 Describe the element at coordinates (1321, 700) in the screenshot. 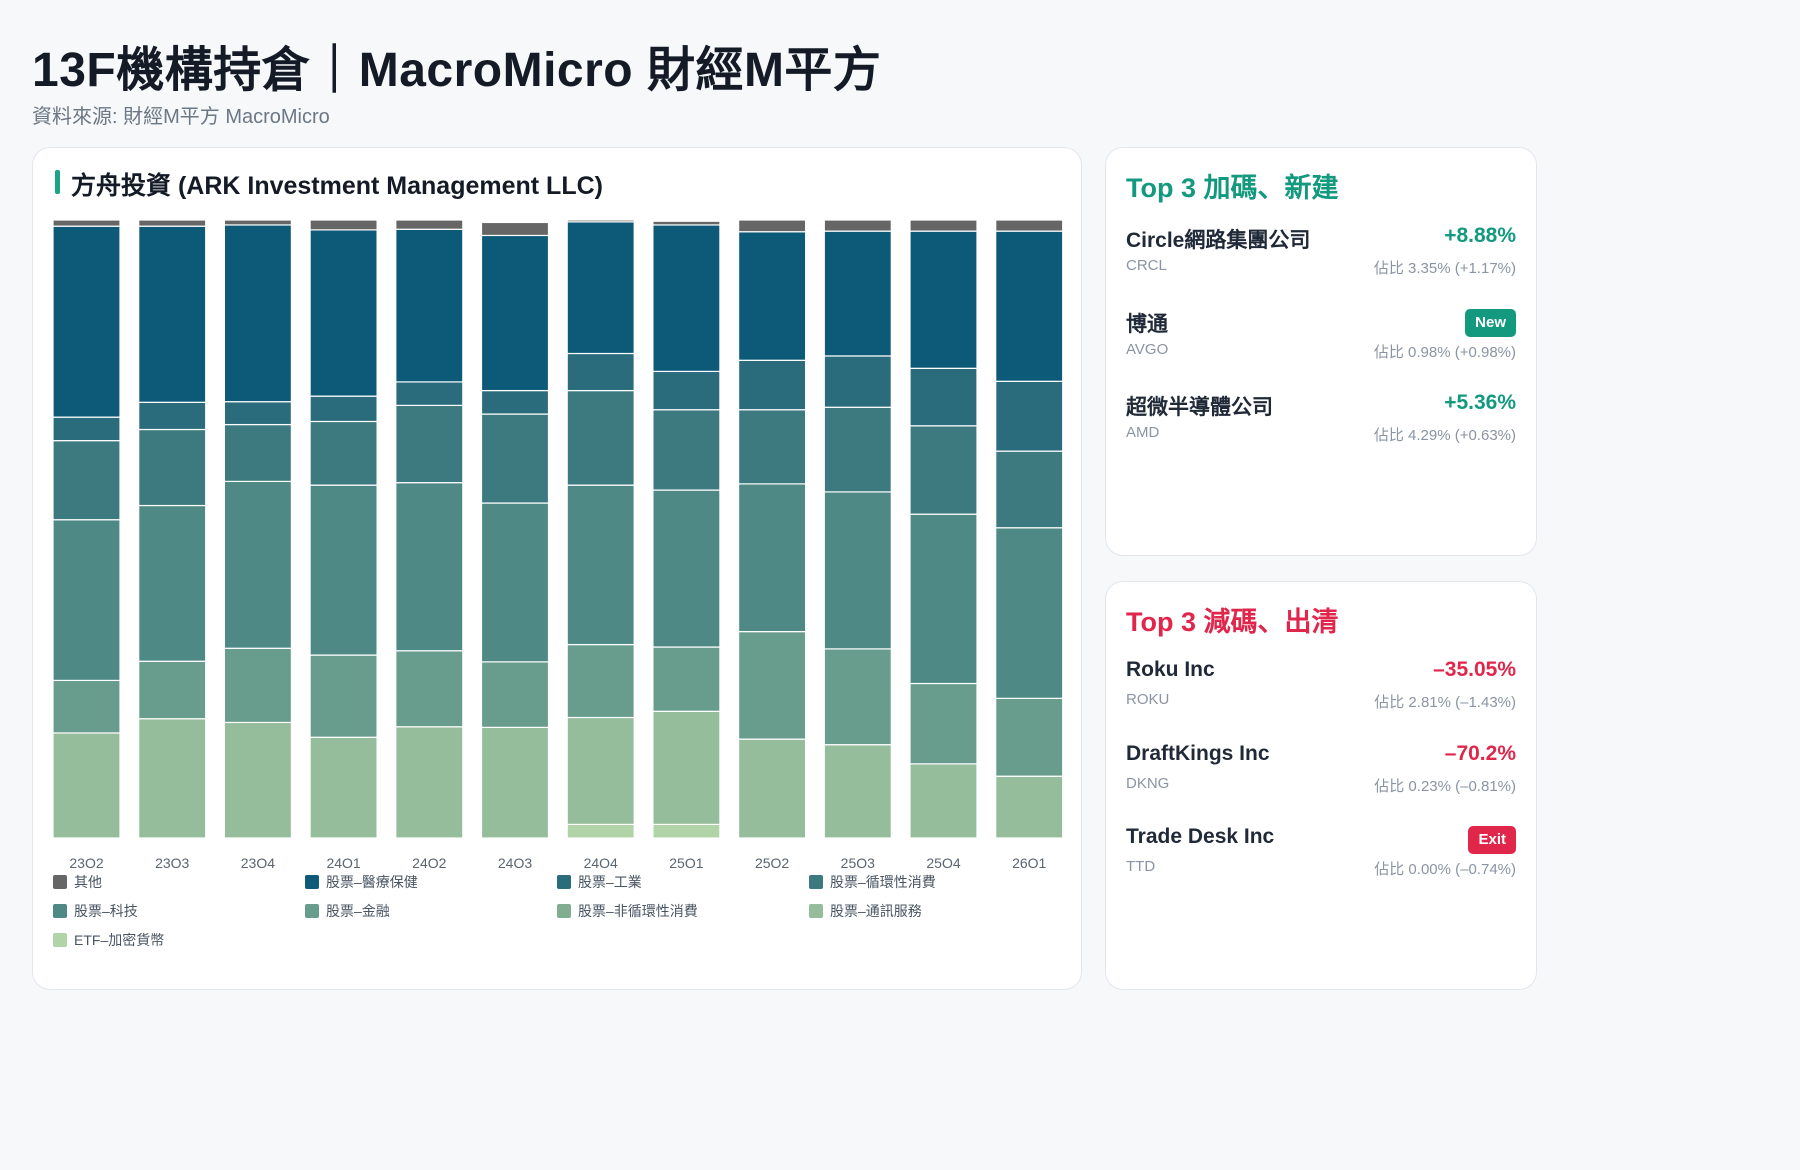

I see `mover-row: Roku Inc ROKU –35.05% 佔比 2.81% (–1.43%)` at that location.